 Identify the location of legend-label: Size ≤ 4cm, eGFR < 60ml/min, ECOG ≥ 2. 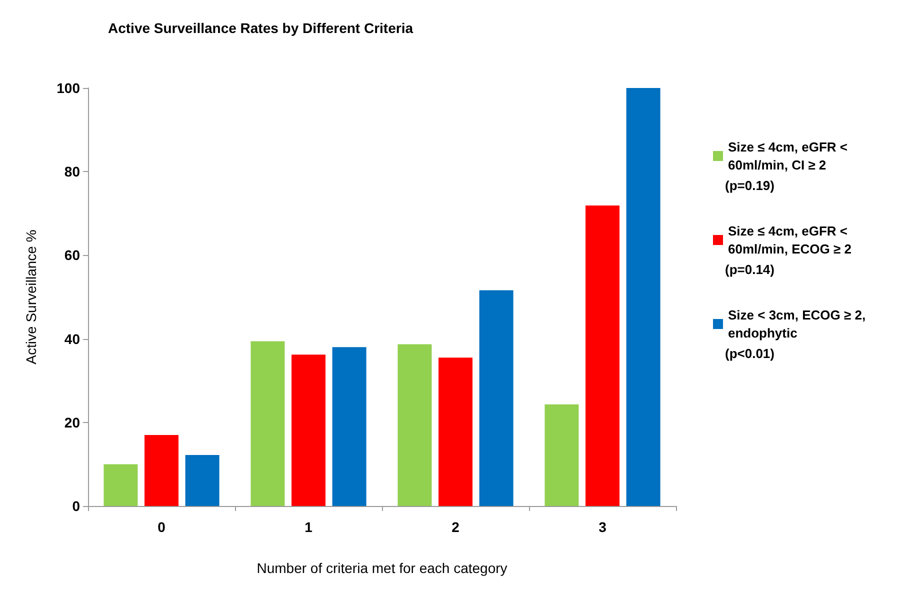
(790, 240).